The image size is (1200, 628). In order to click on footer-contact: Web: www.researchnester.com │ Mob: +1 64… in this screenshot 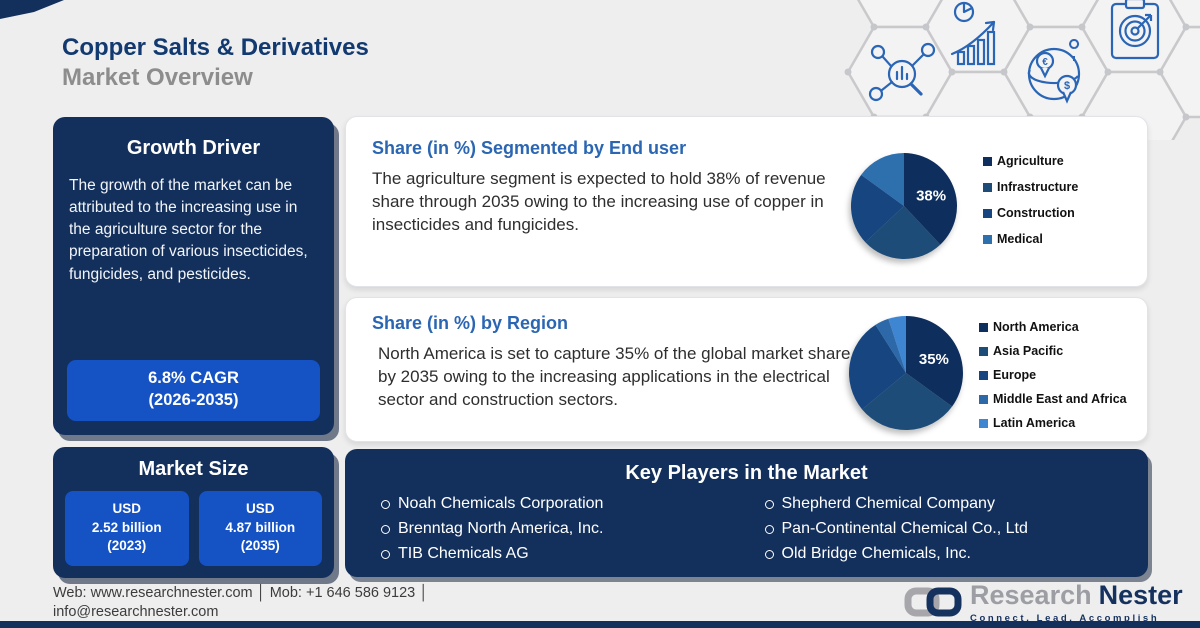, I will do `click(240, 603)`.